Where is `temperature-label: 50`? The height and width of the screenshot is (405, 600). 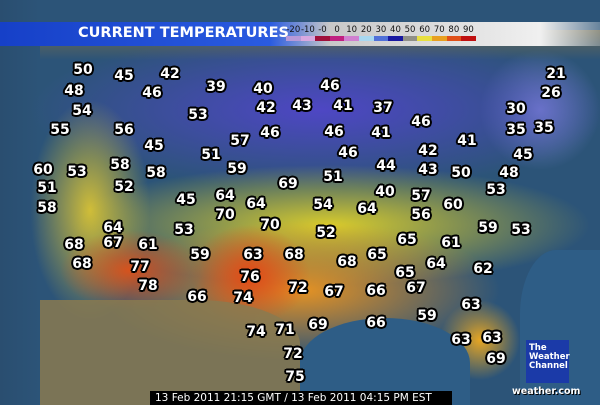
temperature-label: 50 is located at coordinates (461, 173).